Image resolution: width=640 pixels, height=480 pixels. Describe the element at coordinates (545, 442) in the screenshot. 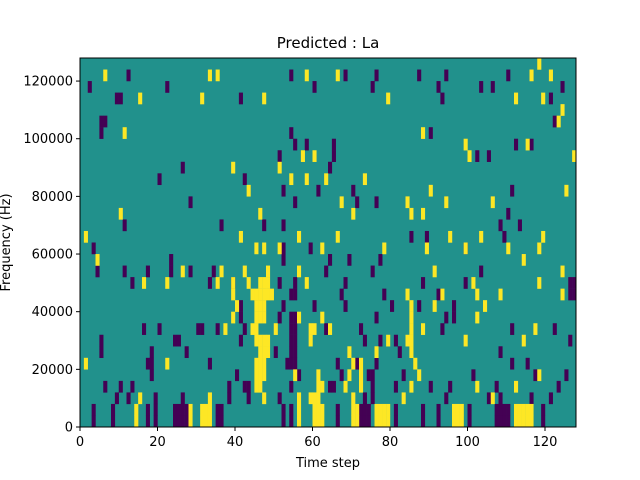

I see `x-tick-label: 120` at that location.